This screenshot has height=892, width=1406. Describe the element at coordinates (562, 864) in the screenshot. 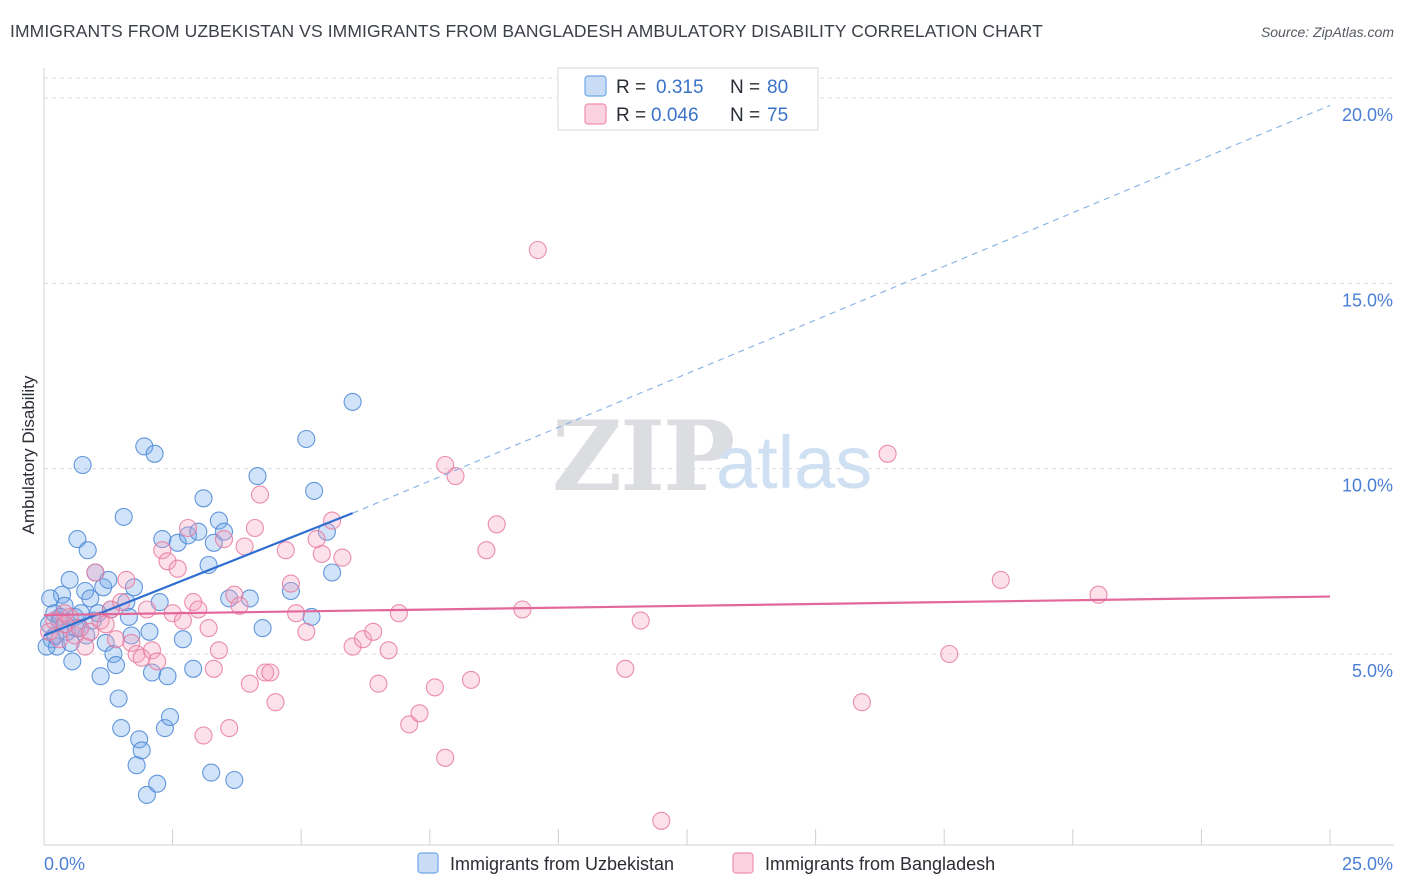

I see `legend-label-uzbekistan: Immigrants from Uzbekistan` at that location.